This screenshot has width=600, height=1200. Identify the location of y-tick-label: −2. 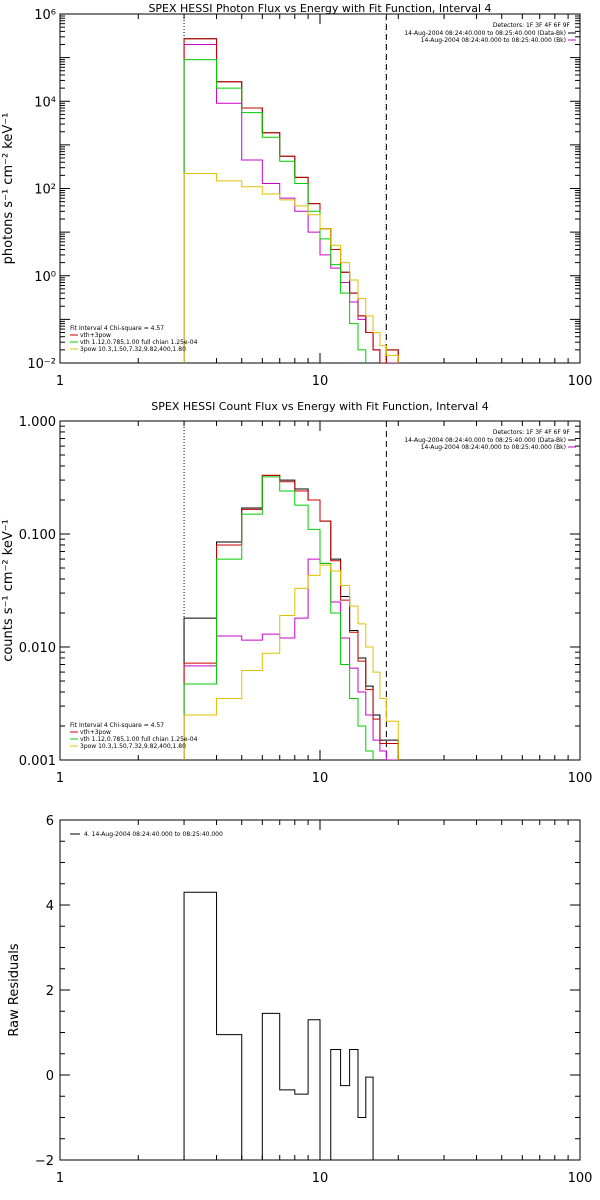
(44, 1161).